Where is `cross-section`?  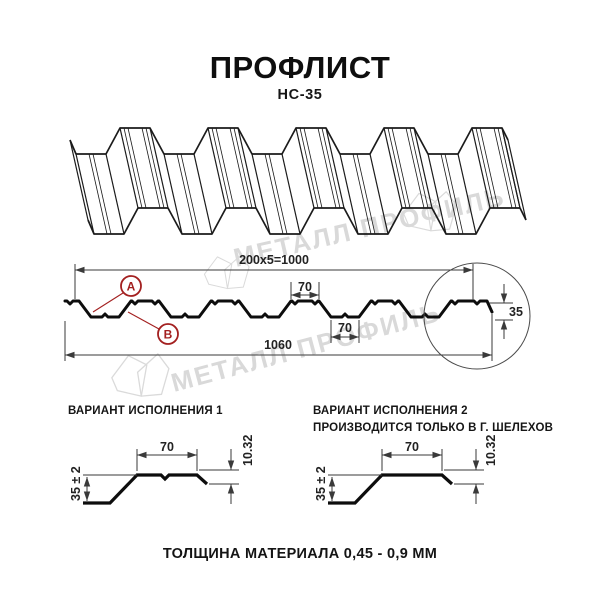
cross-section is located at coordinates (278, 309).